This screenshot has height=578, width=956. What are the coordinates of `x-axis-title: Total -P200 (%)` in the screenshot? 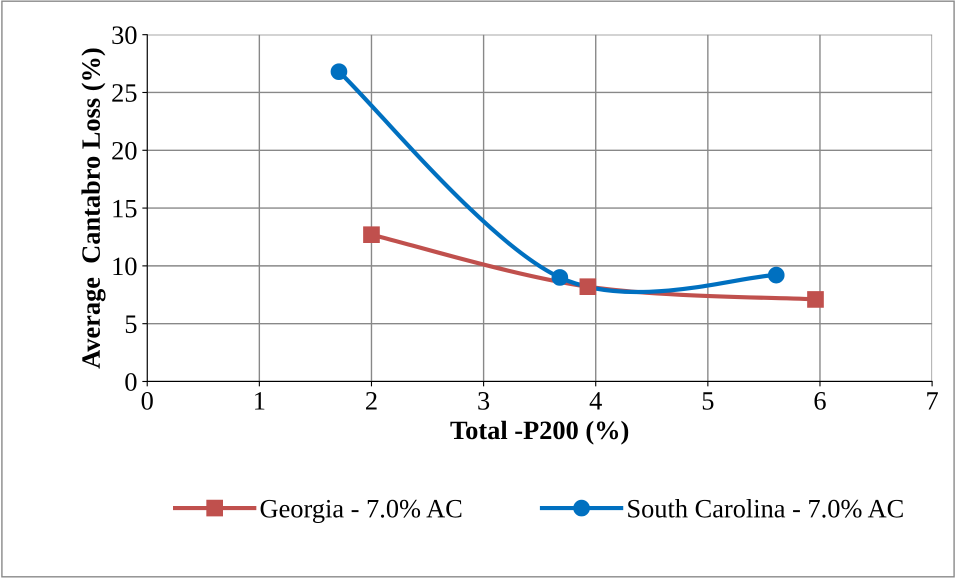 It's located at (539, 432).